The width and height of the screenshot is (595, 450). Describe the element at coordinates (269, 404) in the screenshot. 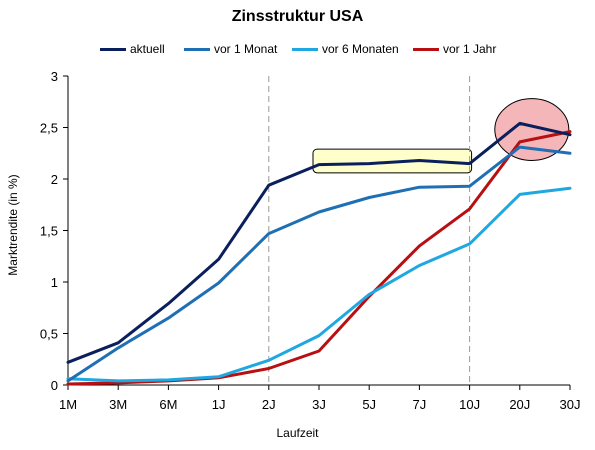

I see `x-tick-label: 2J` at that location.